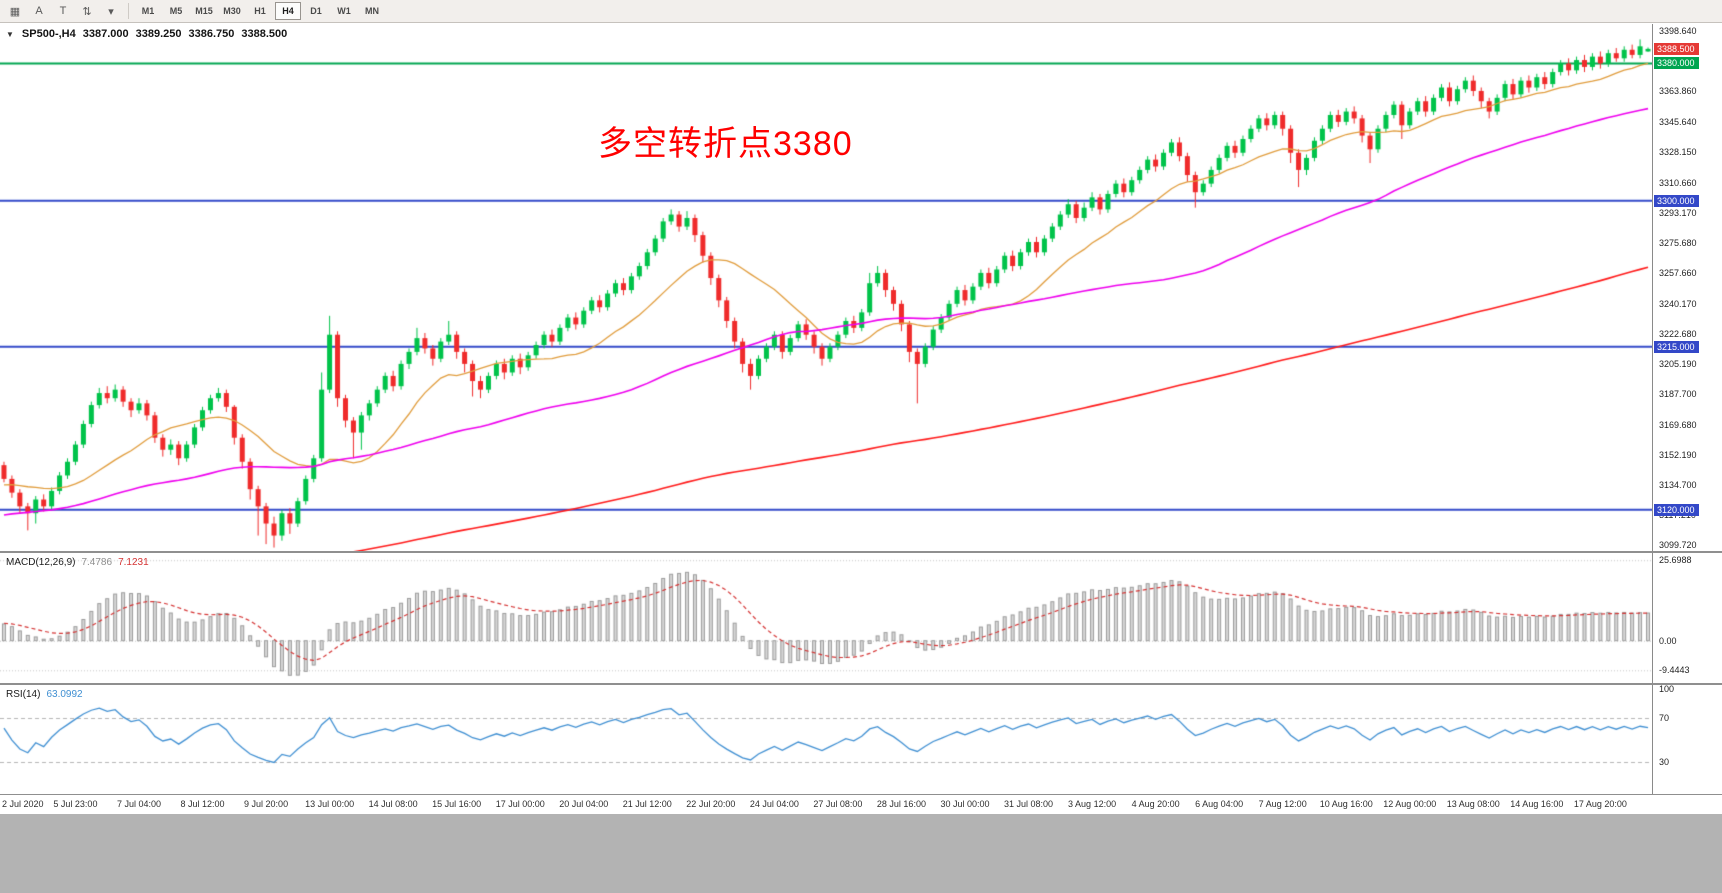 The image size is (1722, 893). I want to click on macd-signal-value: 7.1231, so click(133, 562).